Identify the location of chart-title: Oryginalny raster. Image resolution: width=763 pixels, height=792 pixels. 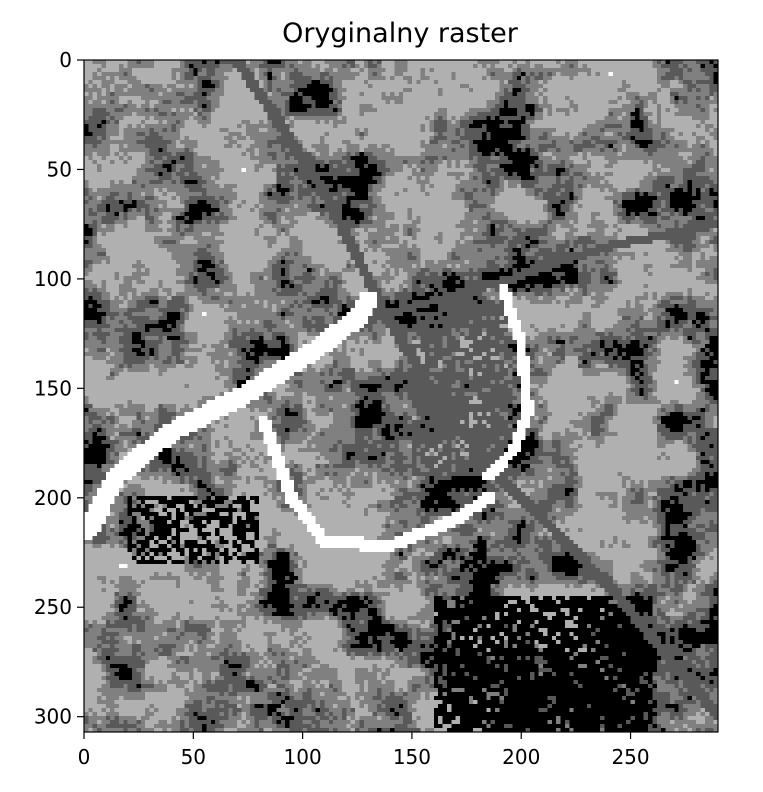
(400, 33).